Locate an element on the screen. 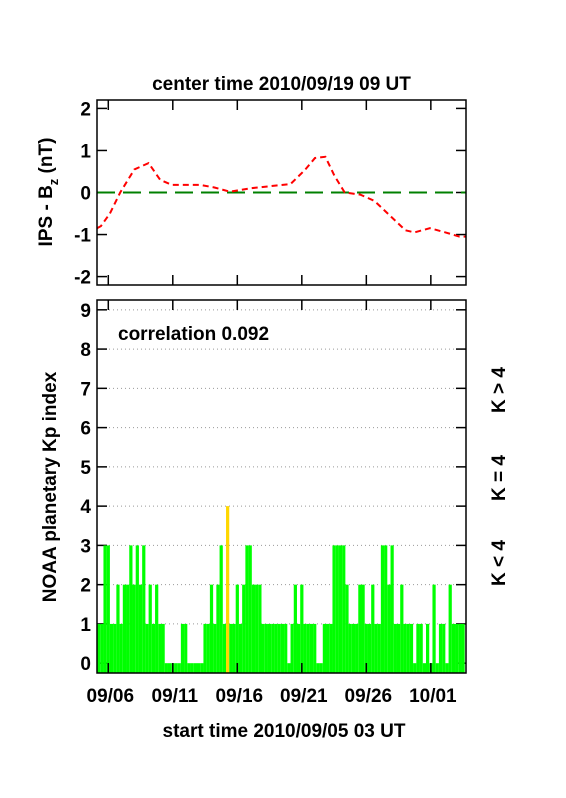 The height and width of the screenshot is (798, 566). y-tick-label: 6 is located at coordinates (85, 429).